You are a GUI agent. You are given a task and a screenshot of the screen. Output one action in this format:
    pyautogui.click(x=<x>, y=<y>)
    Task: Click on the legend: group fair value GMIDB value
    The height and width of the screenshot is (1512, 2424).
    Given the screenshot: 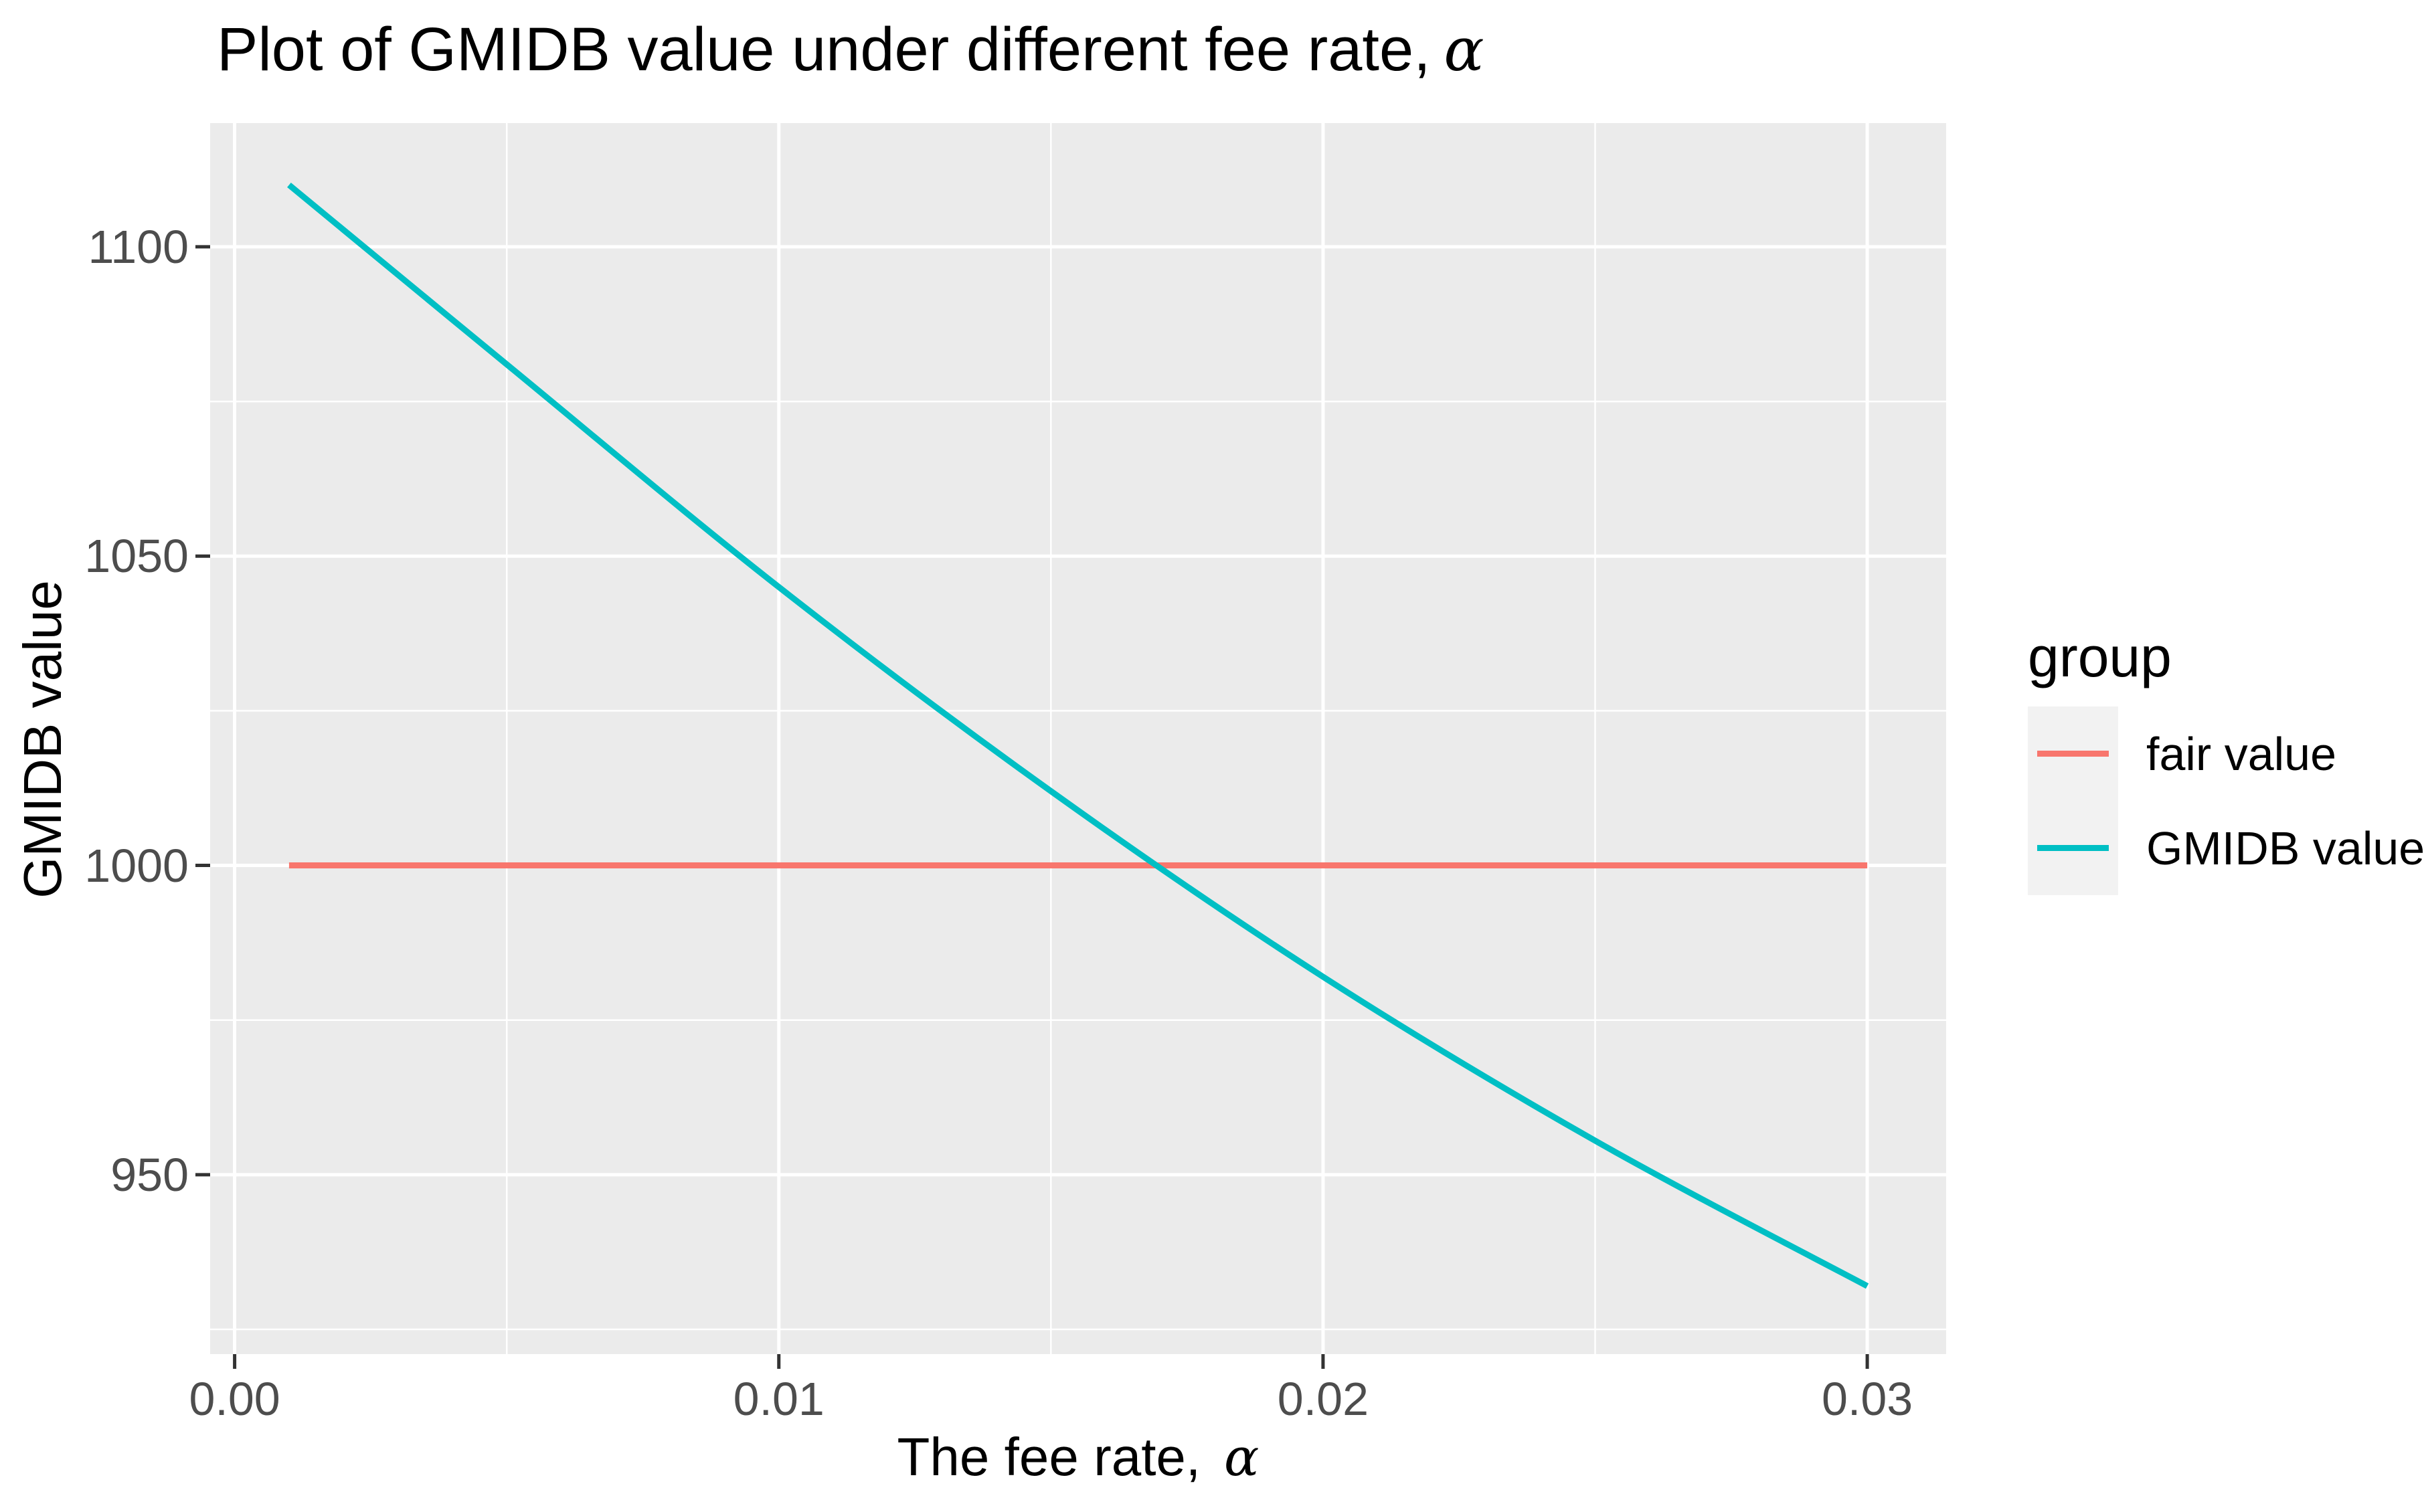 What is the action you would take?
    pyautogui.click(x=2226, y=762)
    